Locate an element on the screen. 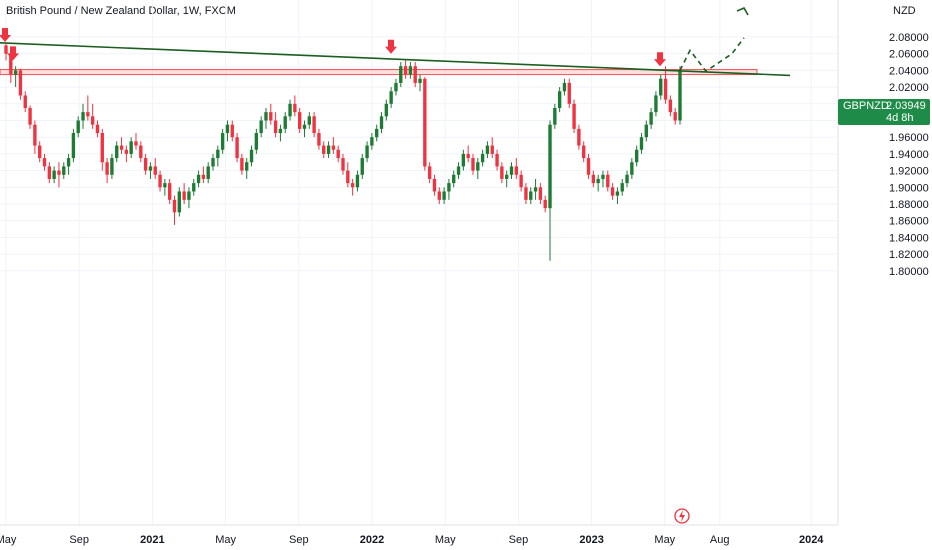  tradingview-logo-icon is located at coordinates (682, 516).